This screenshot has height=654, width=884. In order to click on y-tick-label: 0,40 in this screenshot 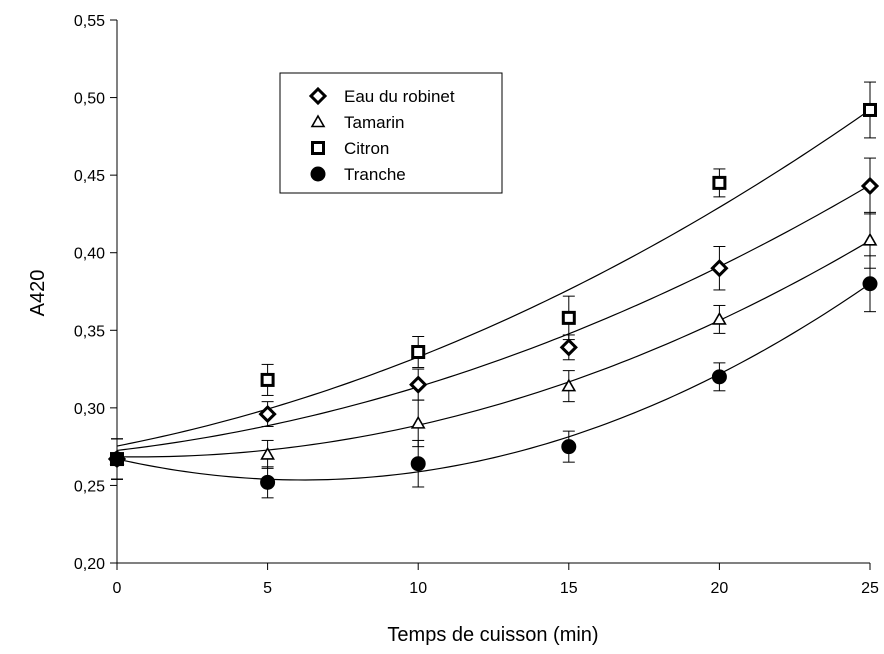, I will do `click(89, 254)`.